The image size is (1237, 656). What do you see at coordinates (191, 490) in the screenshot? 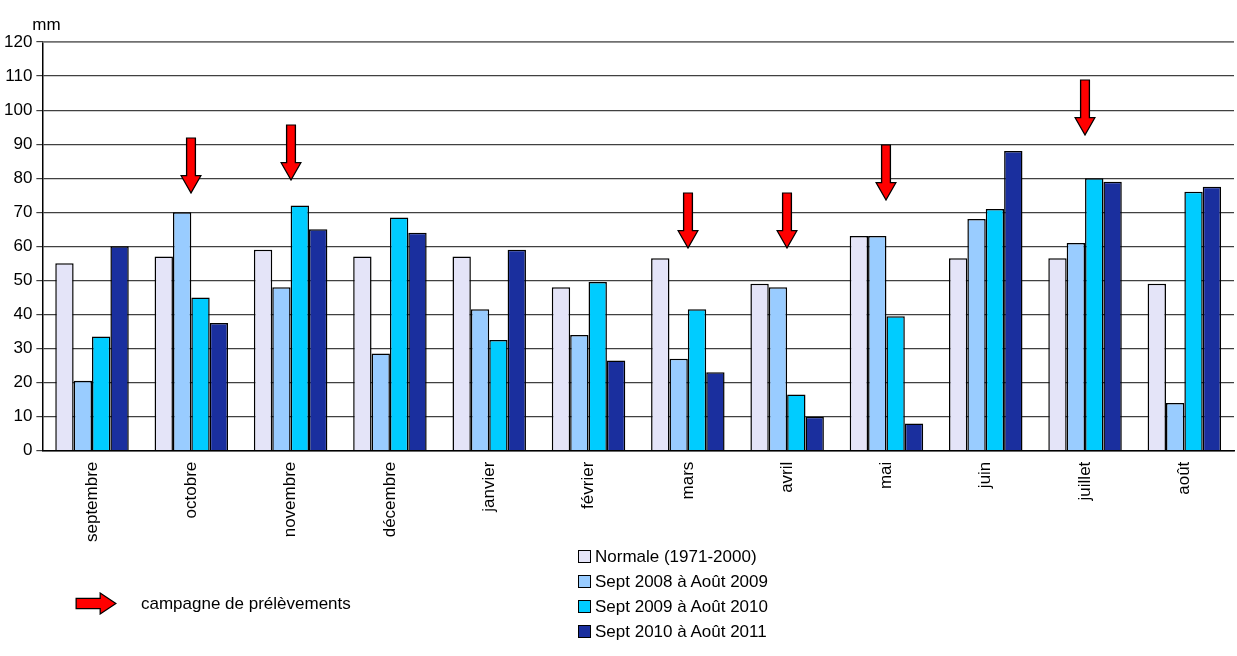
I see `x-tick-label: octobre` at bounding box center [191, 490].